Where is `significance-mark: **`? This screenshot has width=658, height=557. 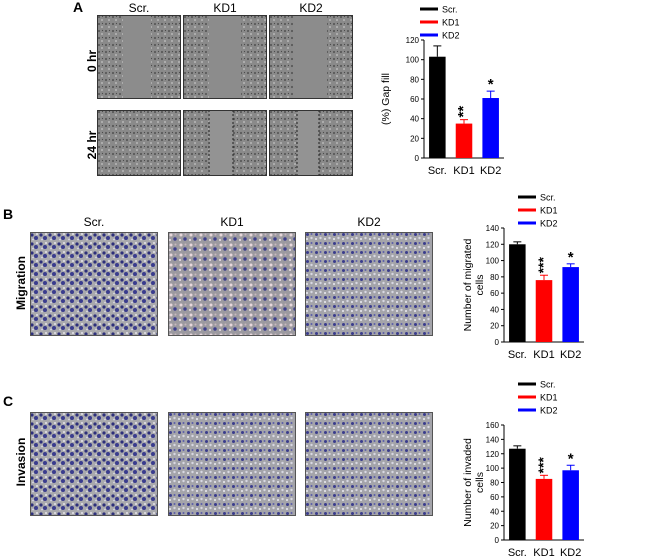 significance-mark: ** is located at coordinates (463, 112).